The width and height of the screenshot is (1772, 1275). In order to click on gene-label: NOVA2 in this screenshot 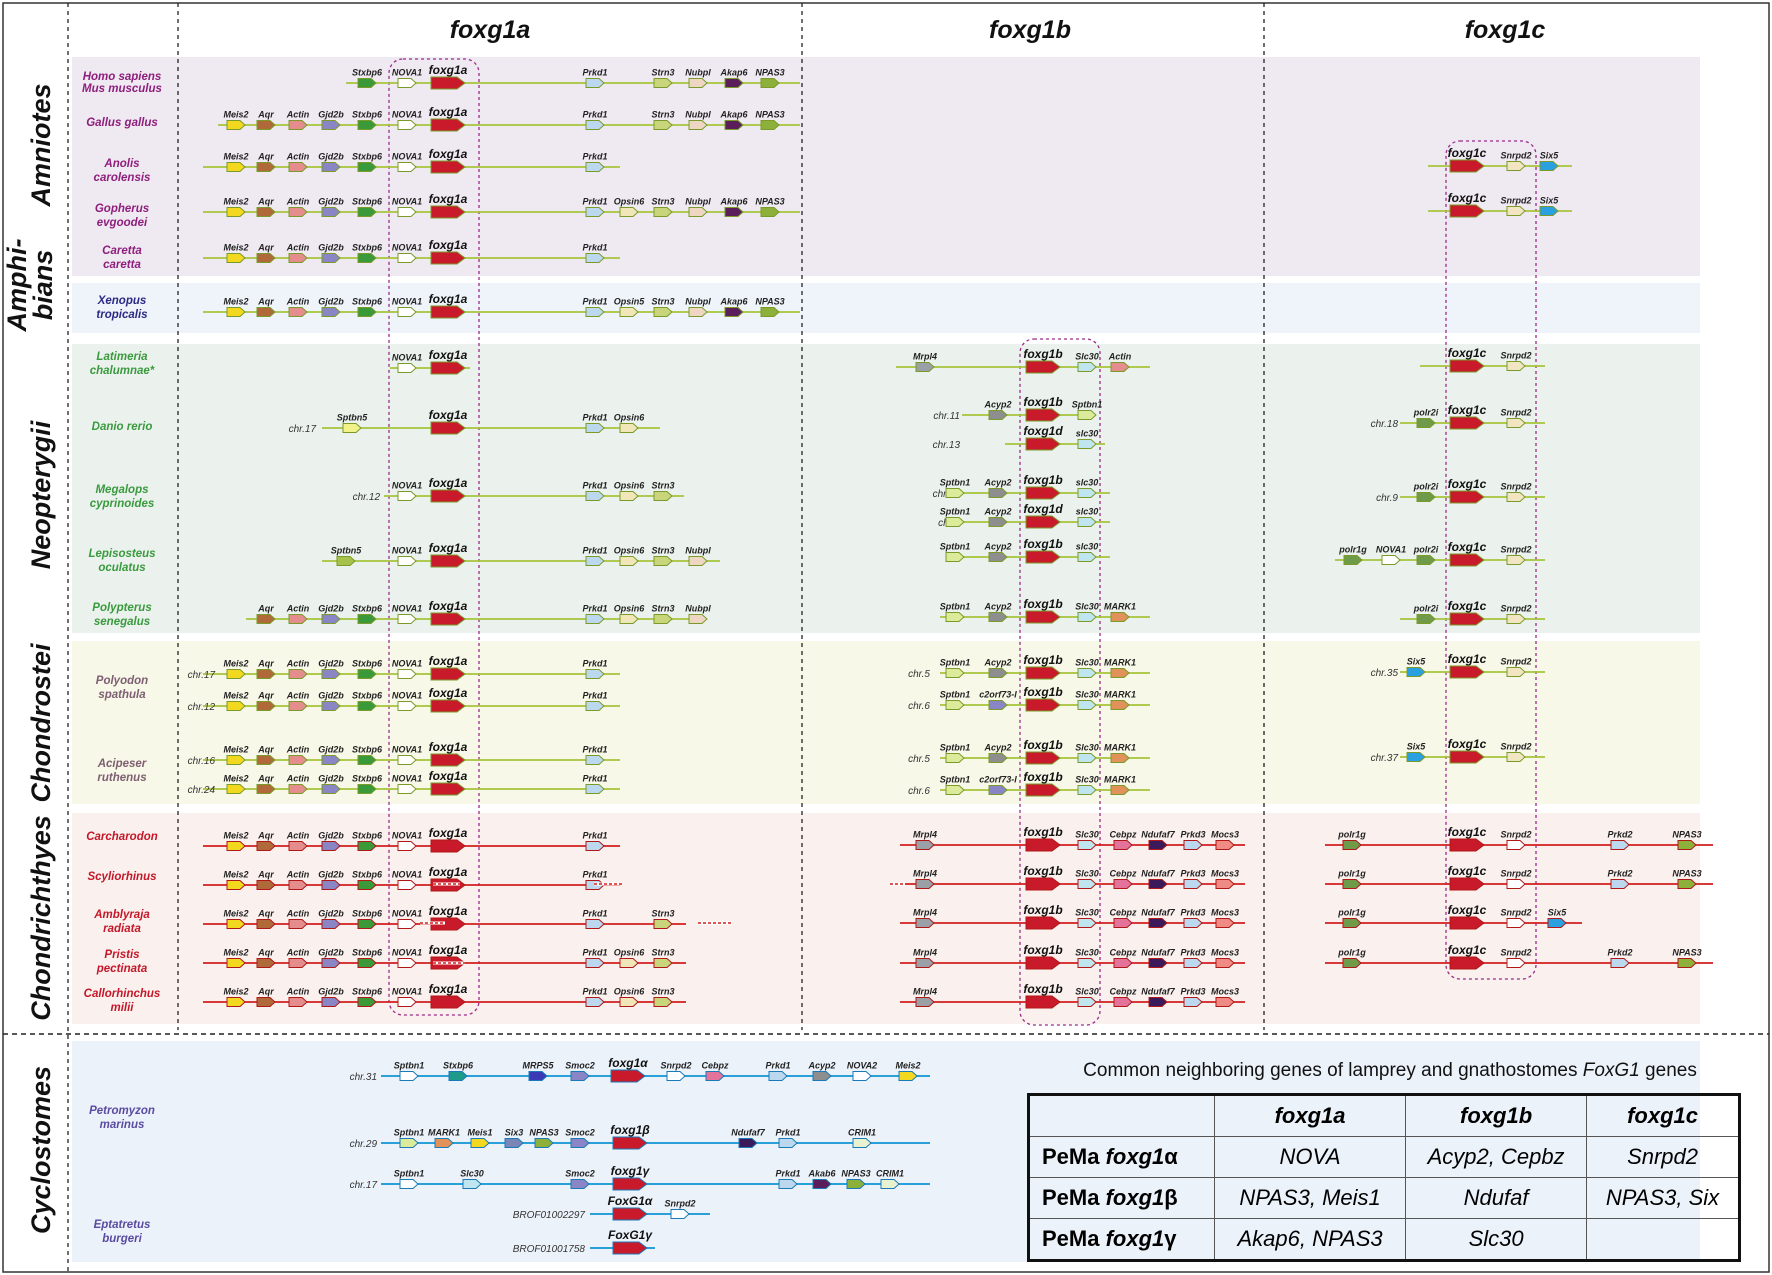, I will do `click(862, 1066)`.